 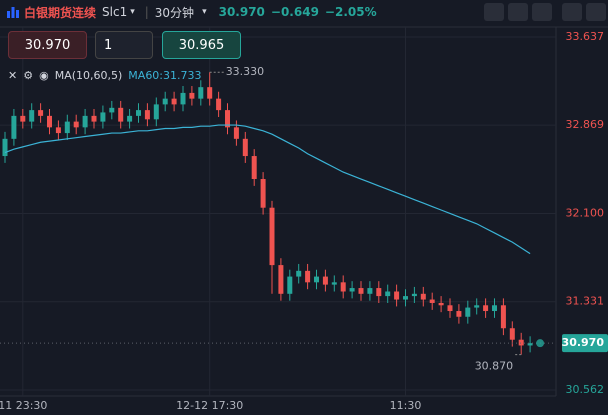 I want to click on last-price: 30.970, so click(x=241, y=12).